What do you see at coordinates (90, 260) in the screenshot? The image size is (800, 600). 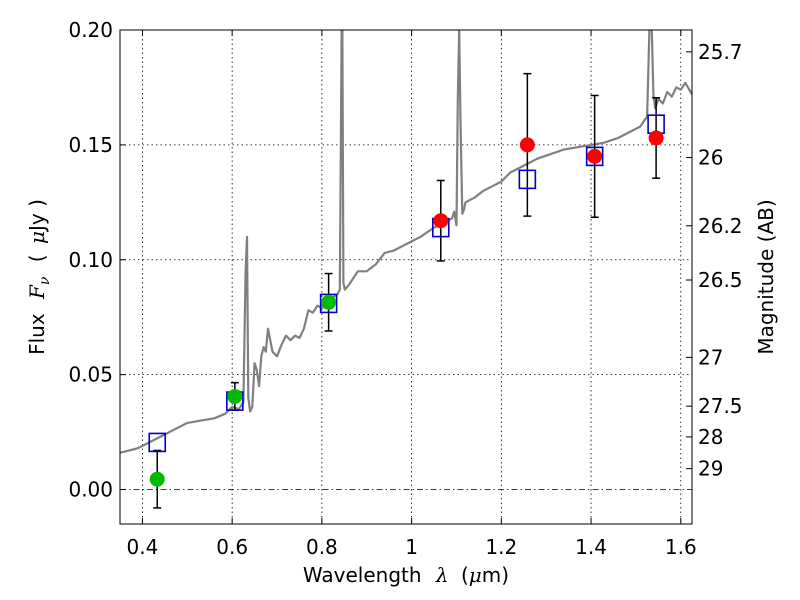 I see `y-tick-label: 0.10` at bounding box center [90, 260].